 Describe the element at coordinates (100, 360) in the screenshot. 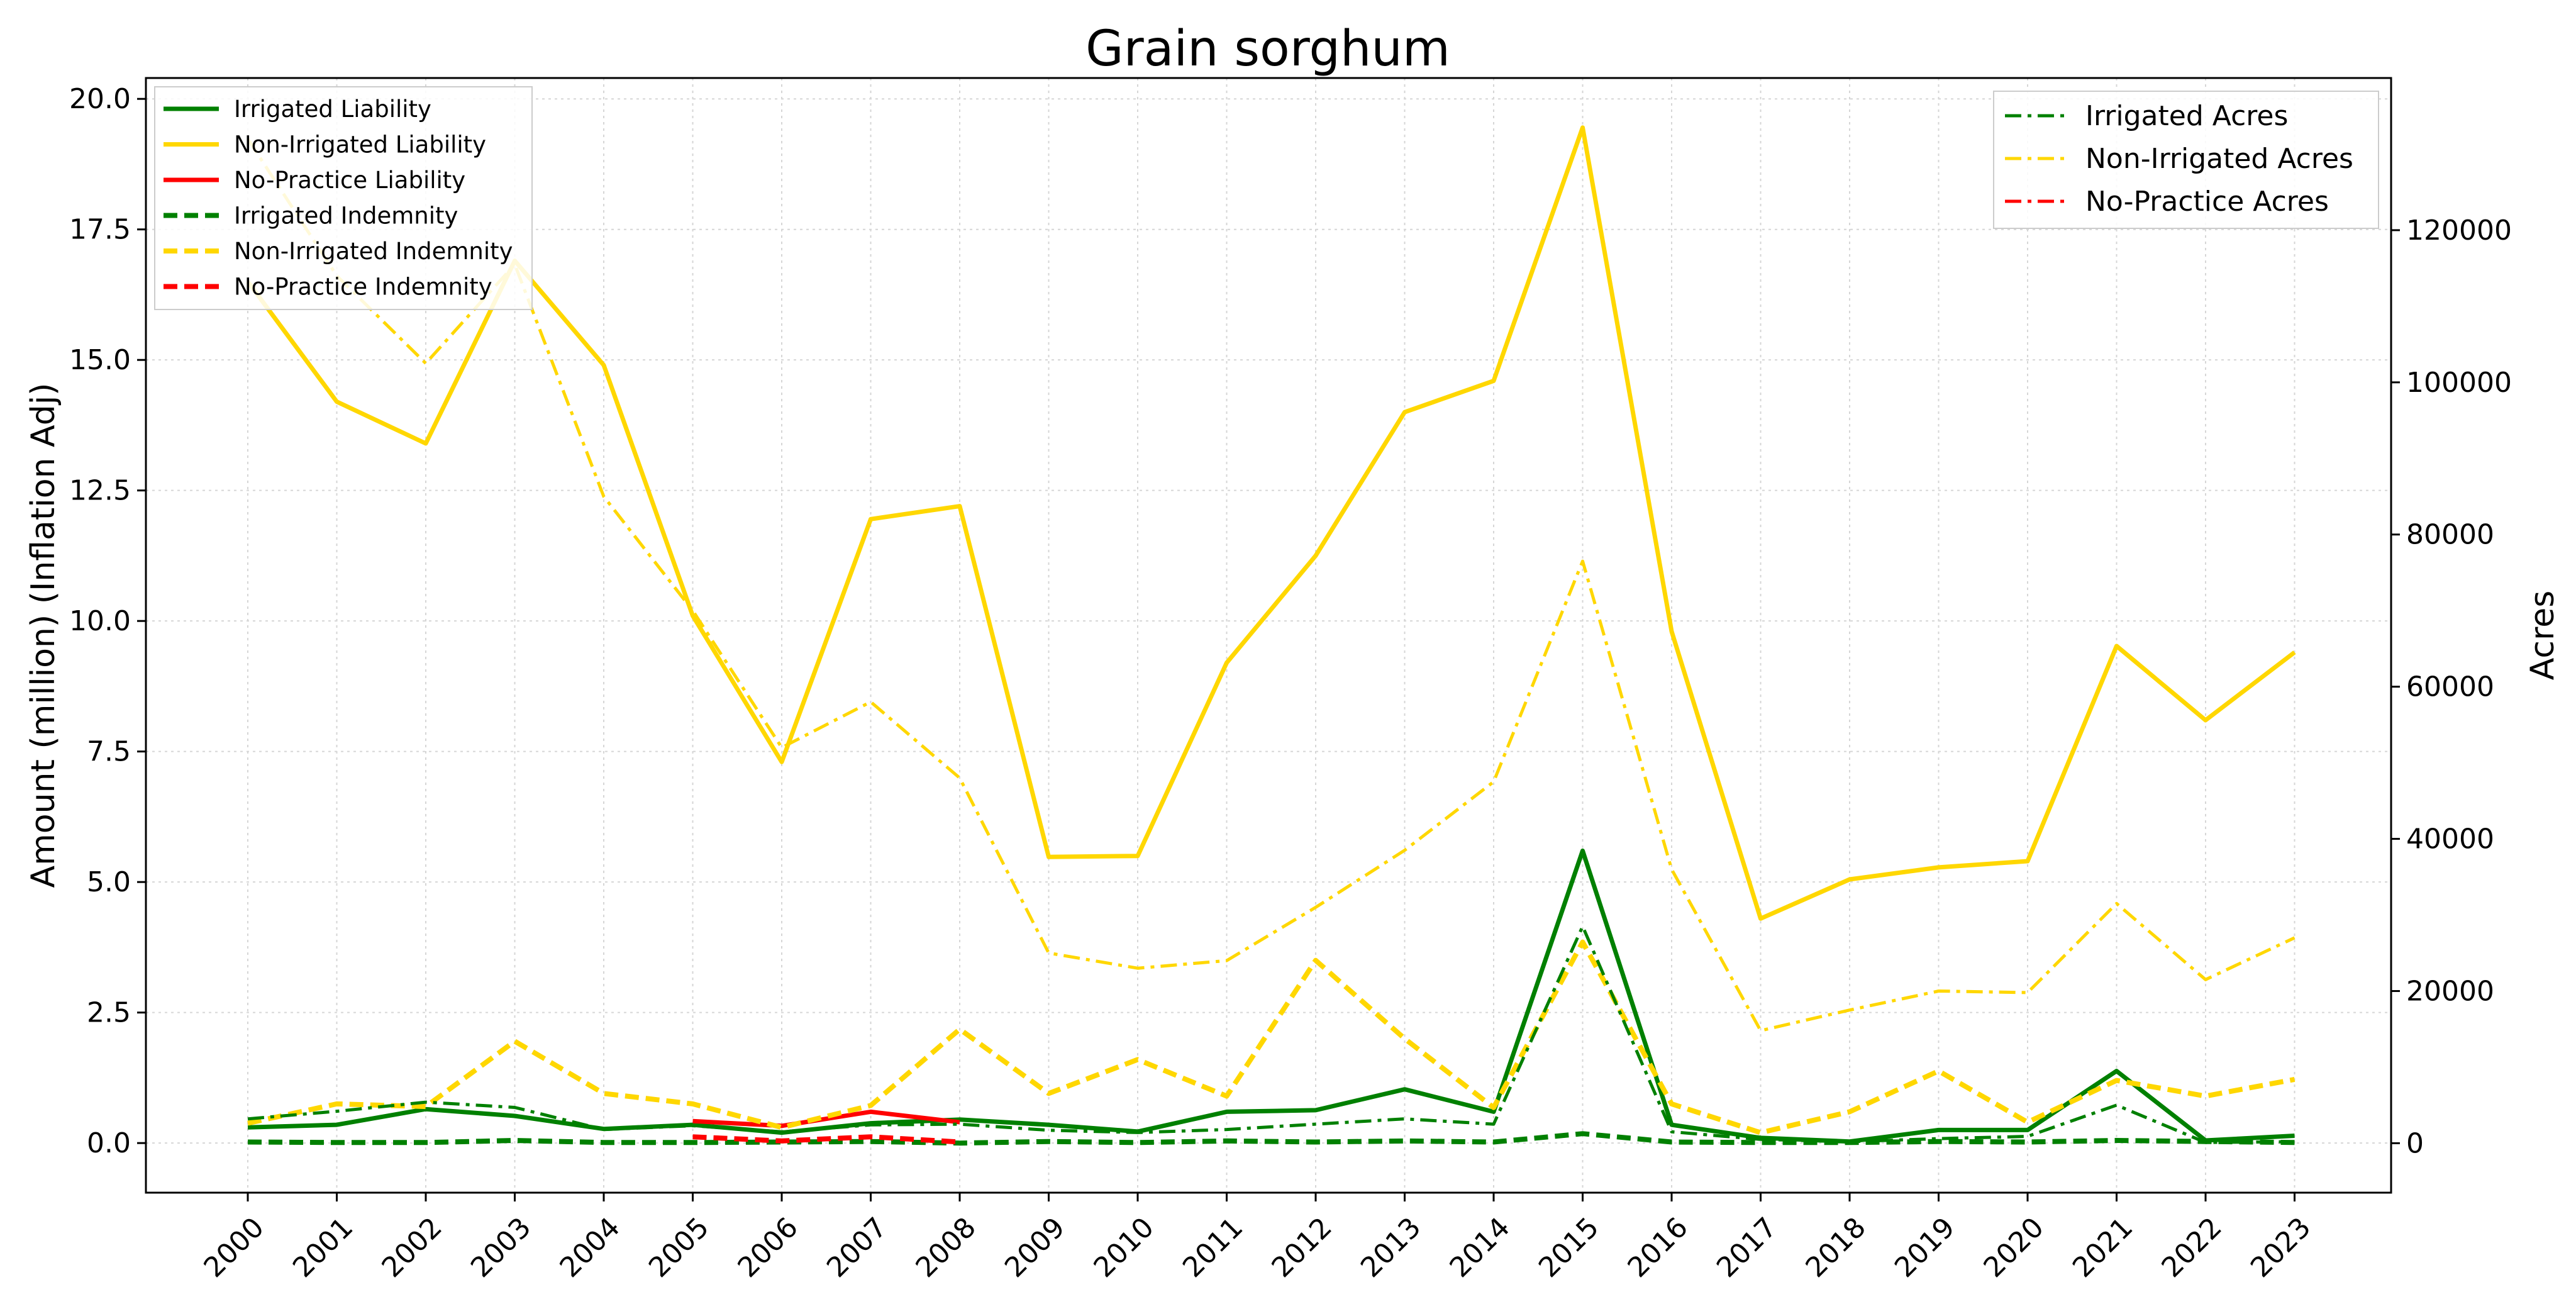

I see `y-tick-label: 15.0` at that location.